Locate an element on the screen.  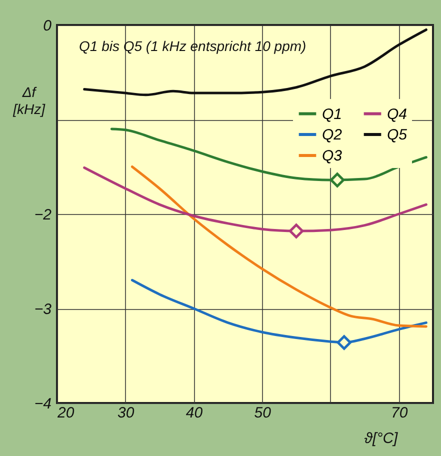
x-tick-label: 50 is located at coordinates (263, 413).